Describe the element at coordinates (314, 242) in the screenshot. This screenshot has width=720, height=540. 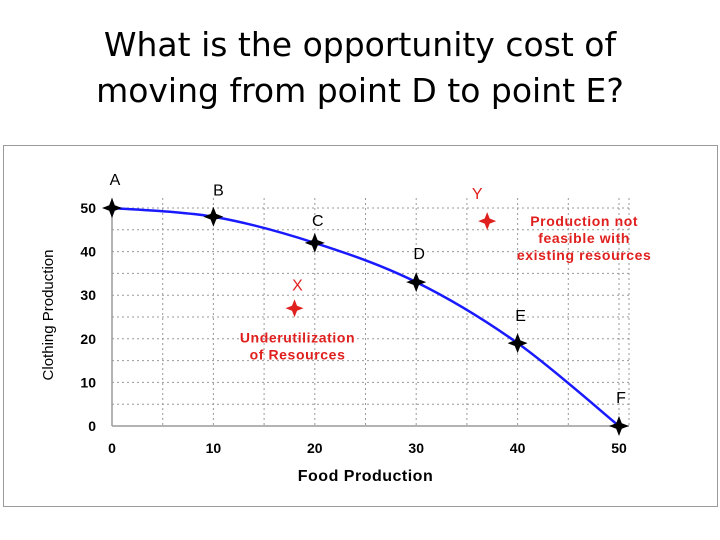
I see `point-marker-c` at that location.